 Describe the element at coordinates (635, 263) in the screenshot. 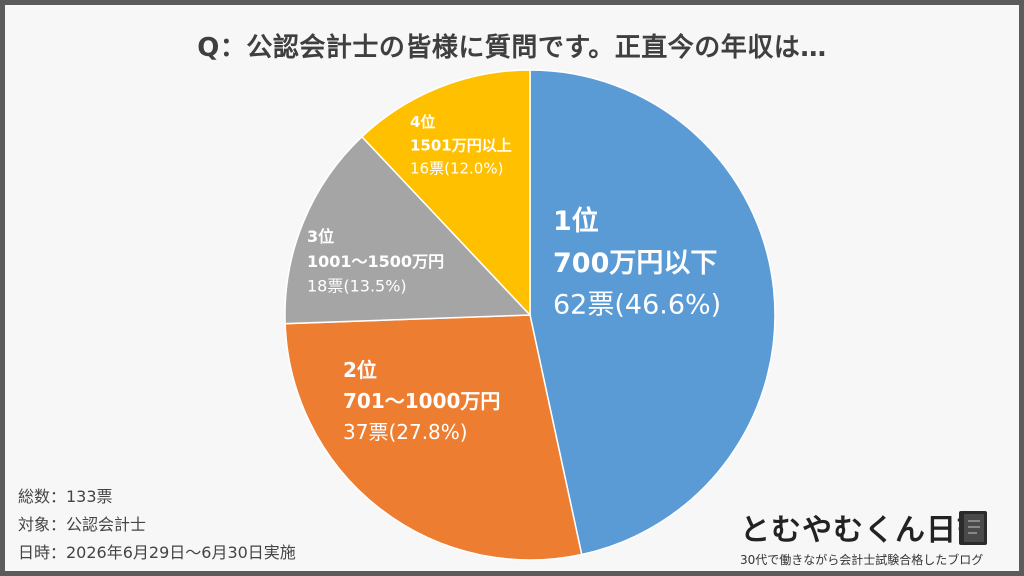

I see `slice-label-1: 700万円以下` at that location.